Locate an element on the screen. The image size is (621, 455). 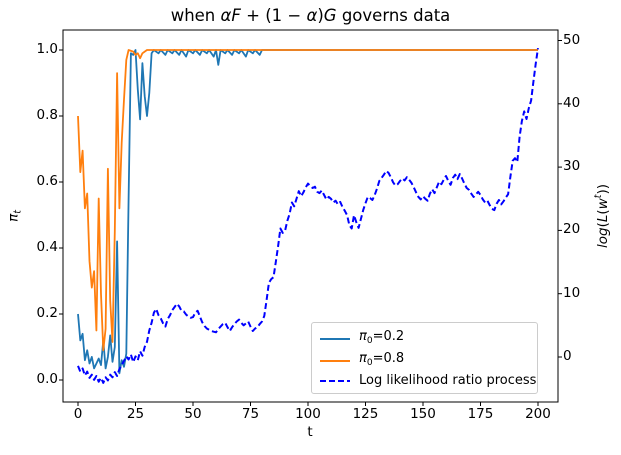
x-tick-label: 125 is located at coordinates (365, 414).